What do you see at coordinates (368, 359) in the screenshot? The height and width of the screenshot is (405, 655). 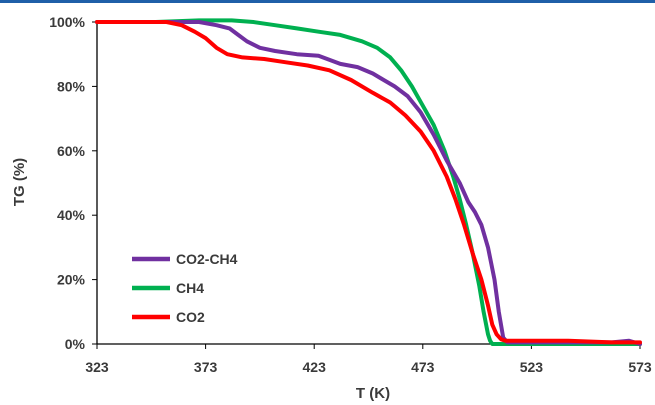 I see `x-axis-ticks: 323 373 423 473 523 573` at bounding box center [368, 359].